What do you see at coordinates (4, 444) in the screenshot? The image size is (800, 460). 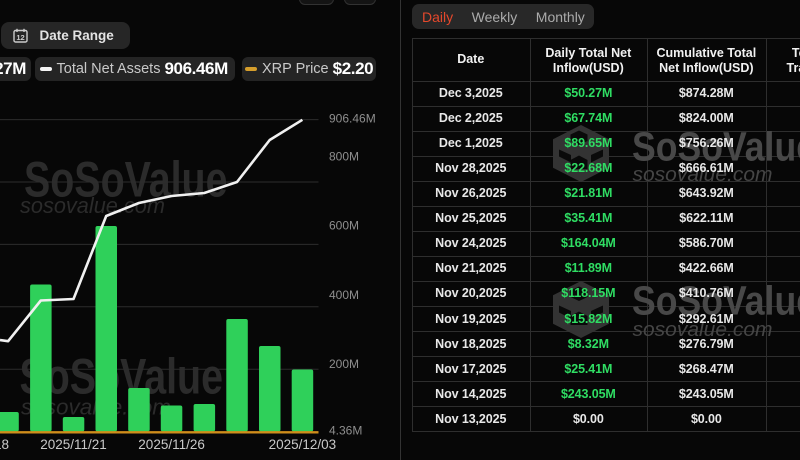 I see `svg-text: 2025/11/18` at bounding box center [4, 444].